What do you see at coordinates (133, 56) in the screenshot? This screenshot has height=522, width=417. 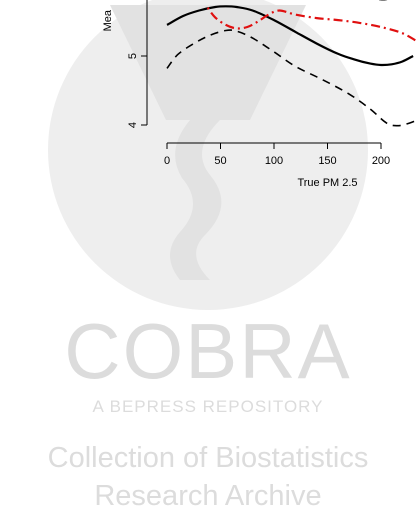 I see `y-tick-label: 5` at bounding box center [133, 56].